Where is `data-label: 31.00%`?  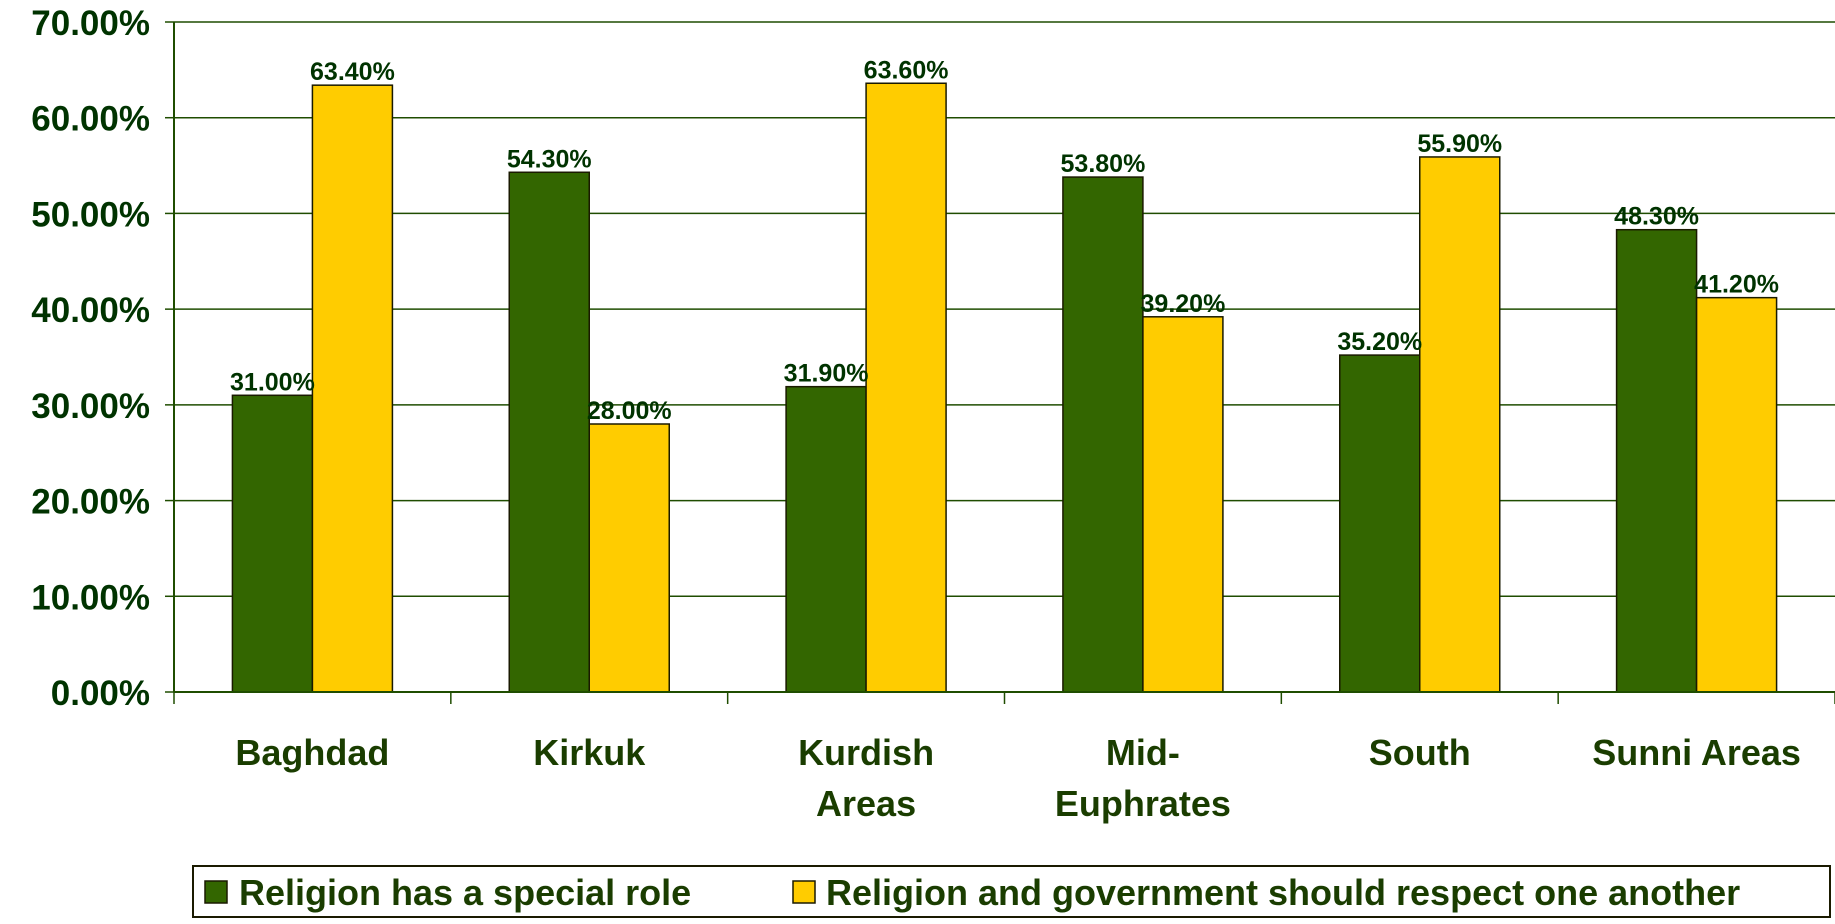
data-label: 31.00% is located at coordinates (272, 382).